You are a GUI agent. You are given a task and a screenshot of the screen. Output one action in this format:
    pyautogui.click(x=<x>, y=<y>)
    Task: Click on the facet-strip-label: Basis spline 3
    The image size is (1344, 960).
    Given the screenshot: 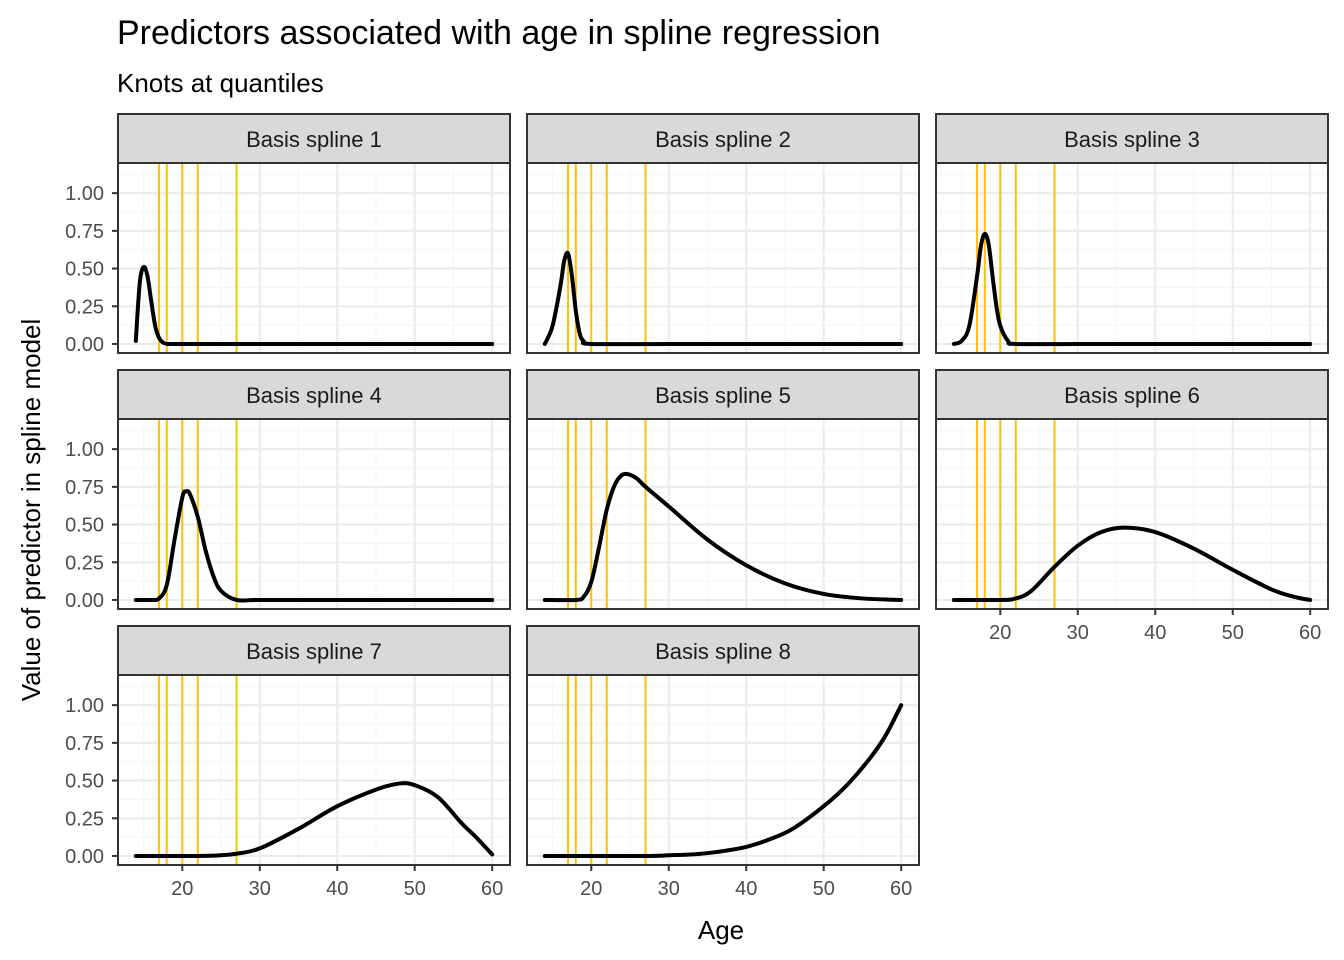 What is the action you would take?
    pyautogui.click(x=1132, y=139)
    